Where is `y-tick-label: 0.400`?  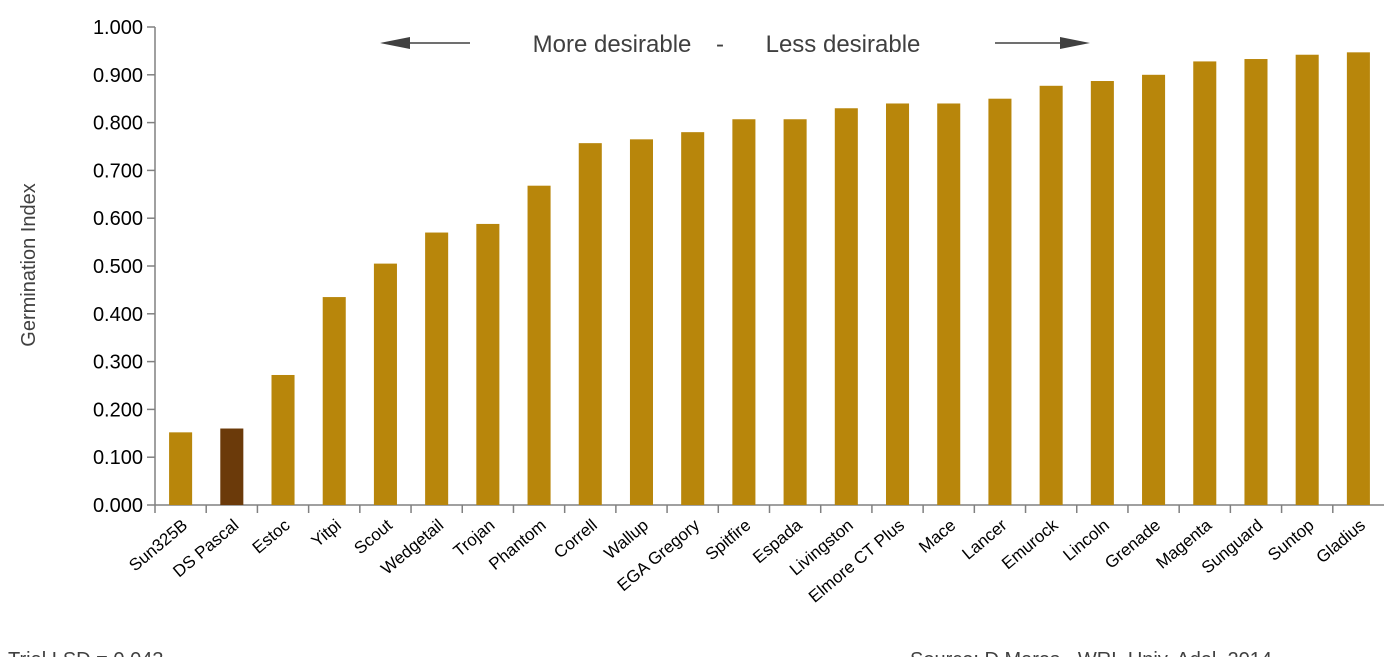 y-tick-label: 0.400 is located at coordinates (118, 315).